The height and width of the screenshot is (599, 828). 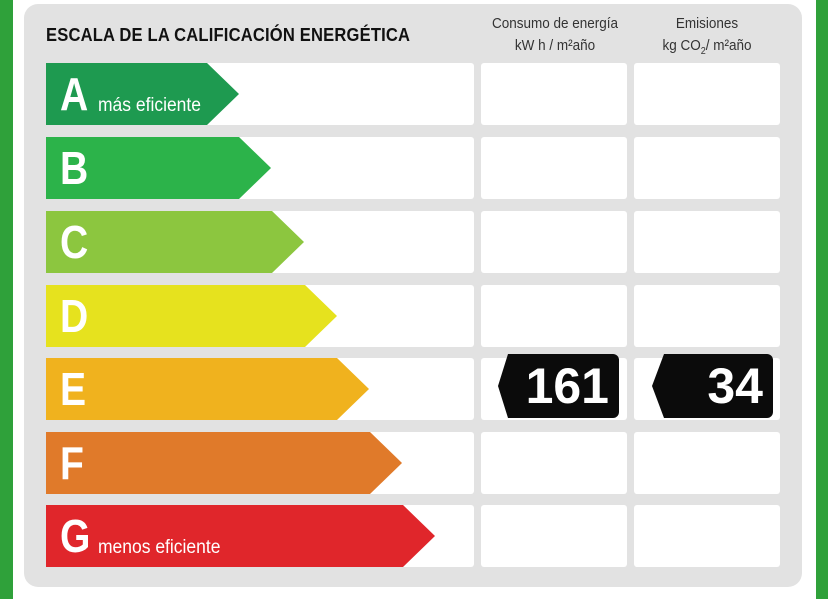 I want to click on rating-letter-c: C, so click(x=74, y=242).